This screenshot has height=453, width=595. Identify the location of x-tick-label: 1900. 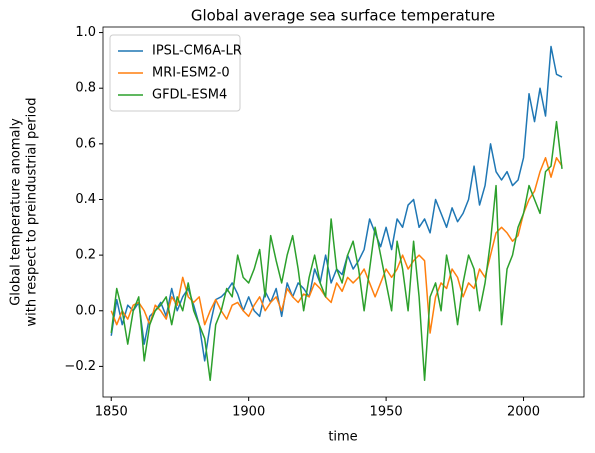
(248, 412).